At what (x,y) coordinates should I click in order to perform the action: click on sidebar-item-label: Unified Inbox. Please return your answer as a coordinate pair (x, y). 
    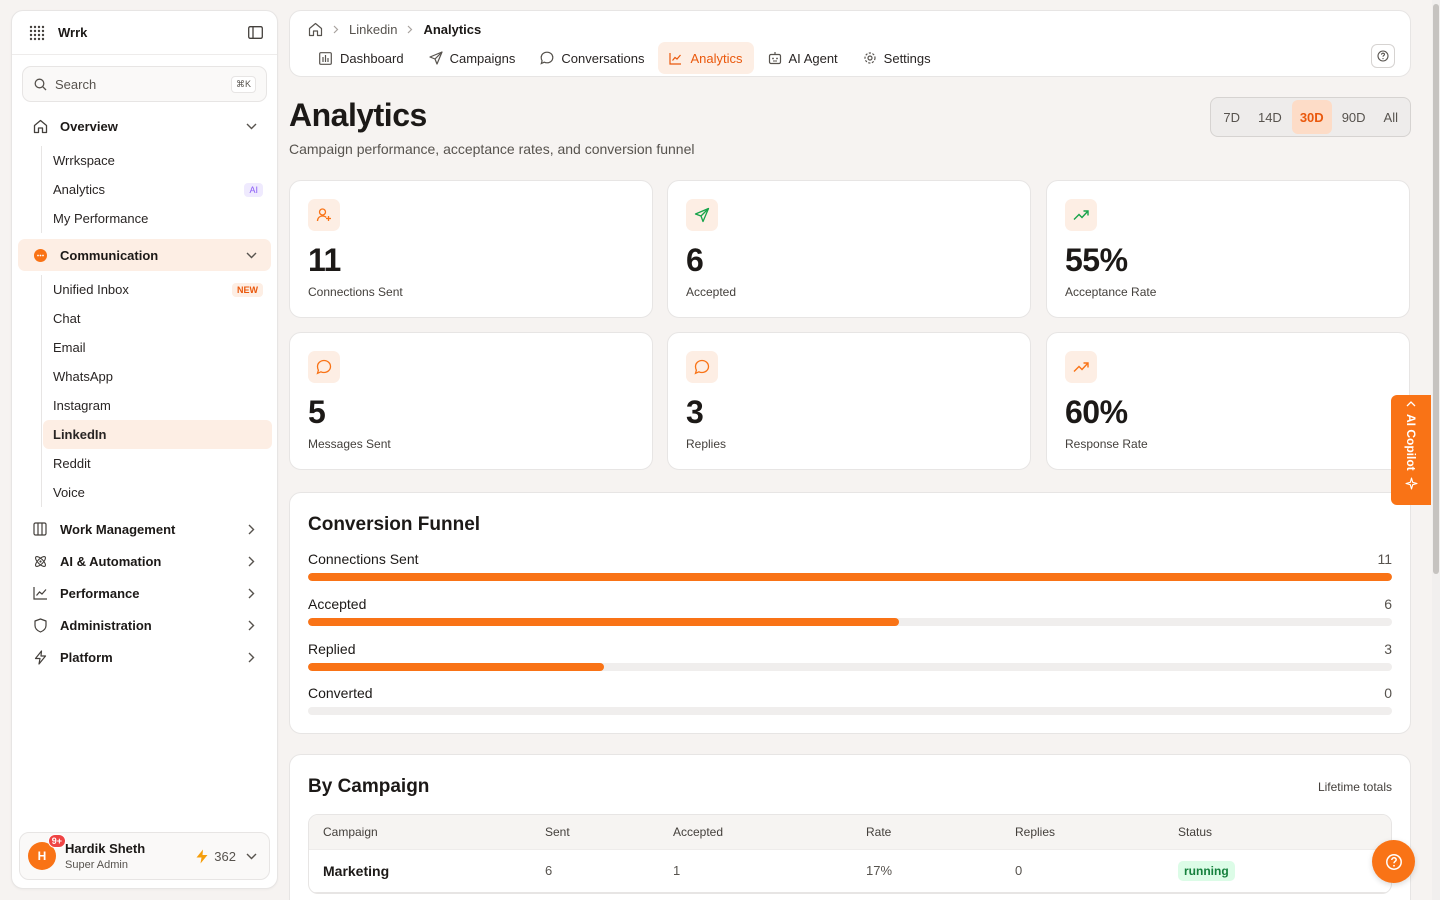
    Looking at the image, I should click on (91, 289).